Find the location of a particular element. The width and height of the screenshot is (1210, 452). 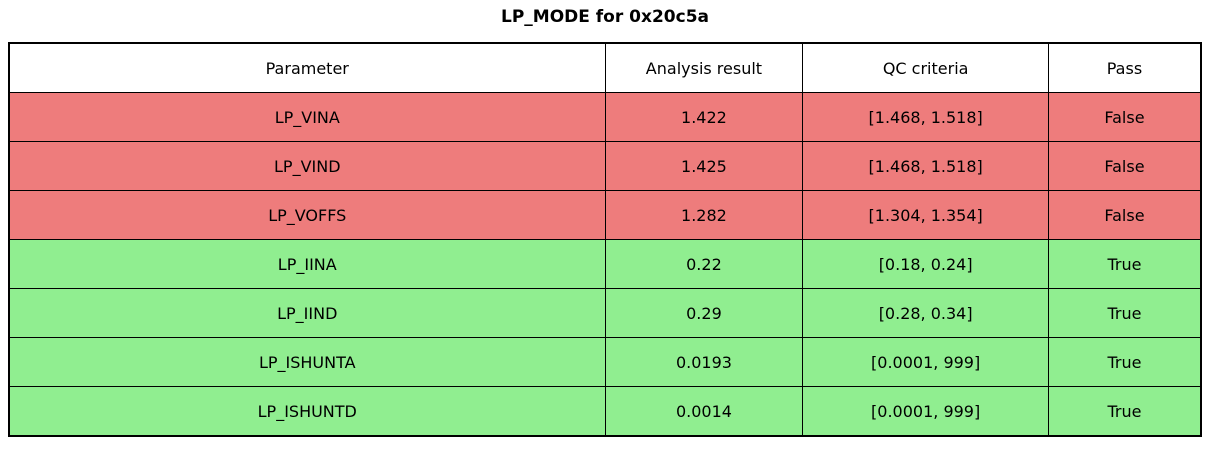

table-row: LP_IINA 0.22 [0.18, 0.24] True is located at coordinates (605, 264).